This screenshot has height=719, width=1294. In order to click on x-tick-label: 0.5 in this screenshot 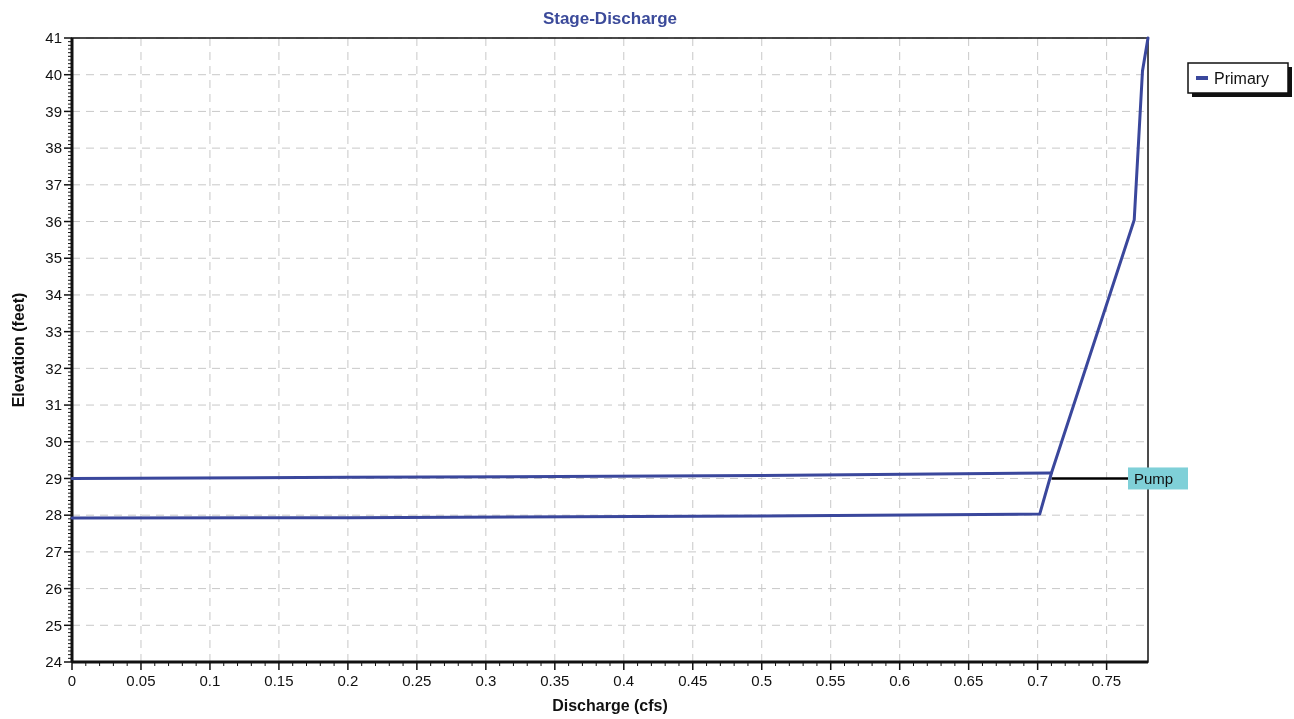, I will do `click(762, 680)`.